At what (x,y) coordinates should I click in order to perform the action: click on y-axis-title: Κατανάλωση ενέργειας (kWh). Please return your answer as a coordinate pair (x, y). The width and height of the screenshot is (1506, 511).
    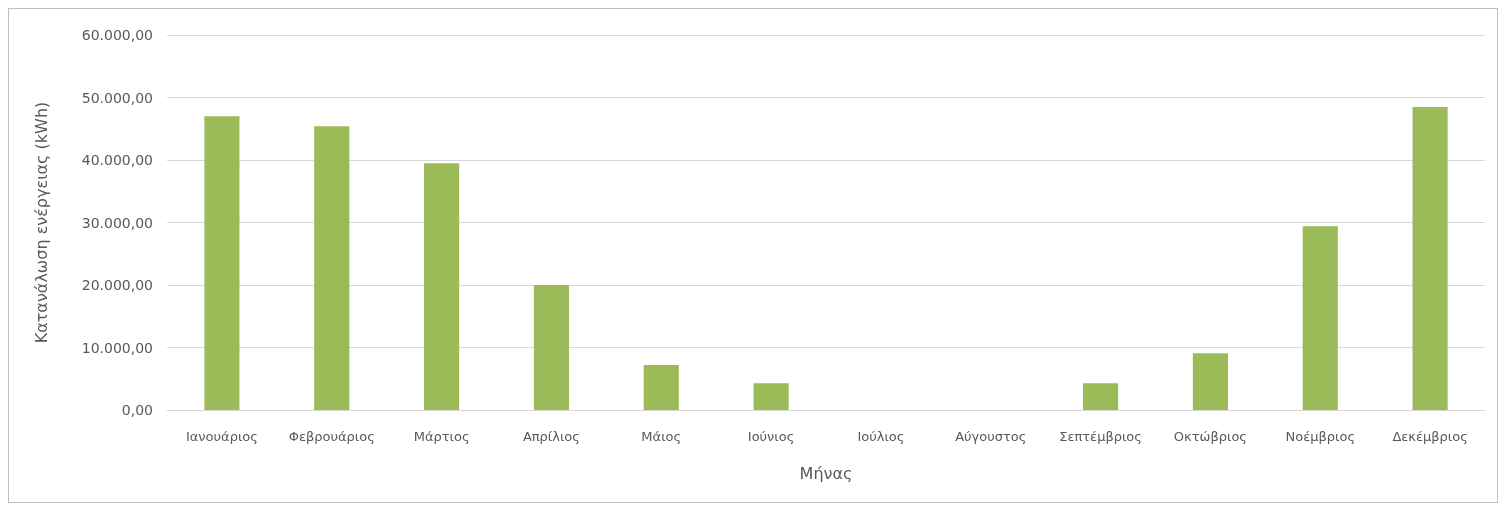
    Looking at the image, I should click on (41, 222).